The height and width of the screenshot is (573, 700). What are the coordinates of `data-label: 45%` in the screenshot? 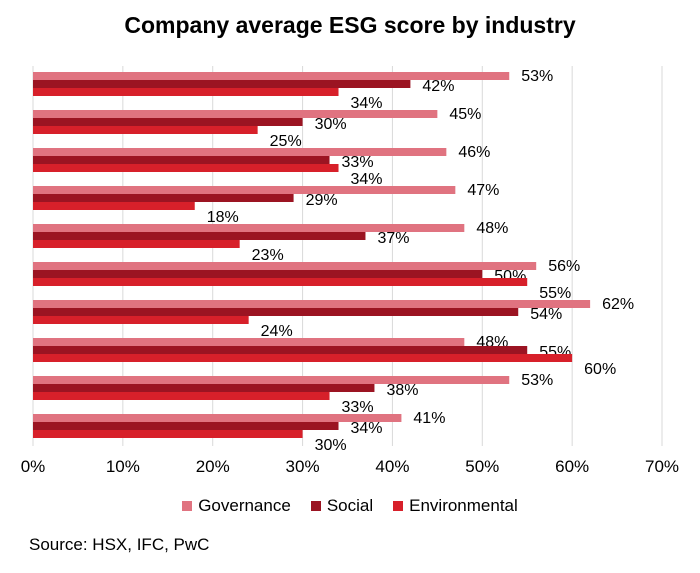 It's located at (465, 114).